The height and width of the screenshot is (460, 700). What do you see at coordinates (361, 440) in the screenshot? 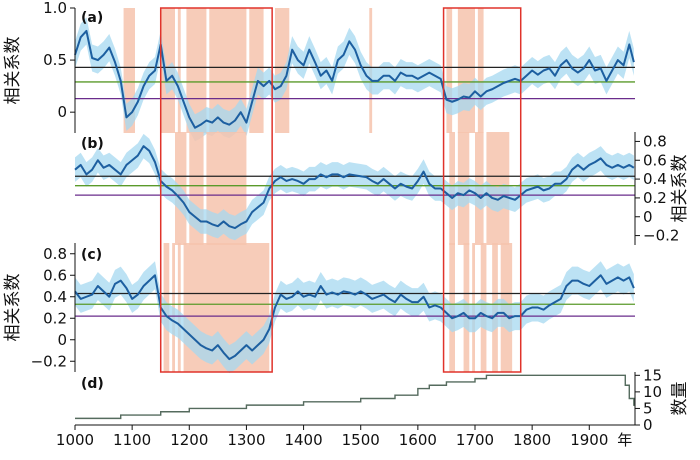
I see `x-tick-label-5: 1500` at bounding box center [361, 440].